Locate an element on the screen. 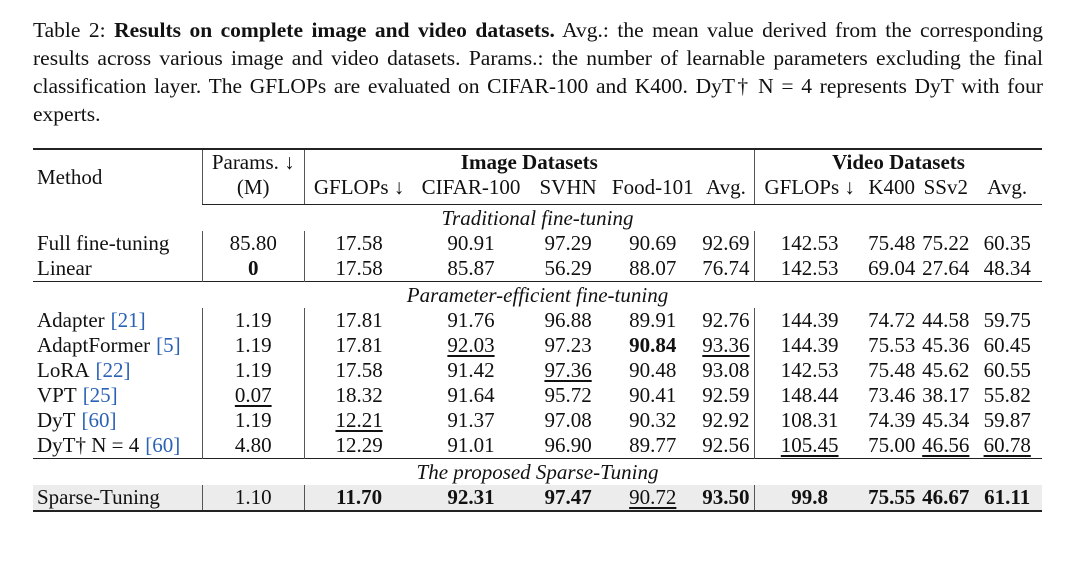  value-text: 59.75 is located at coordinates (1007, 320).